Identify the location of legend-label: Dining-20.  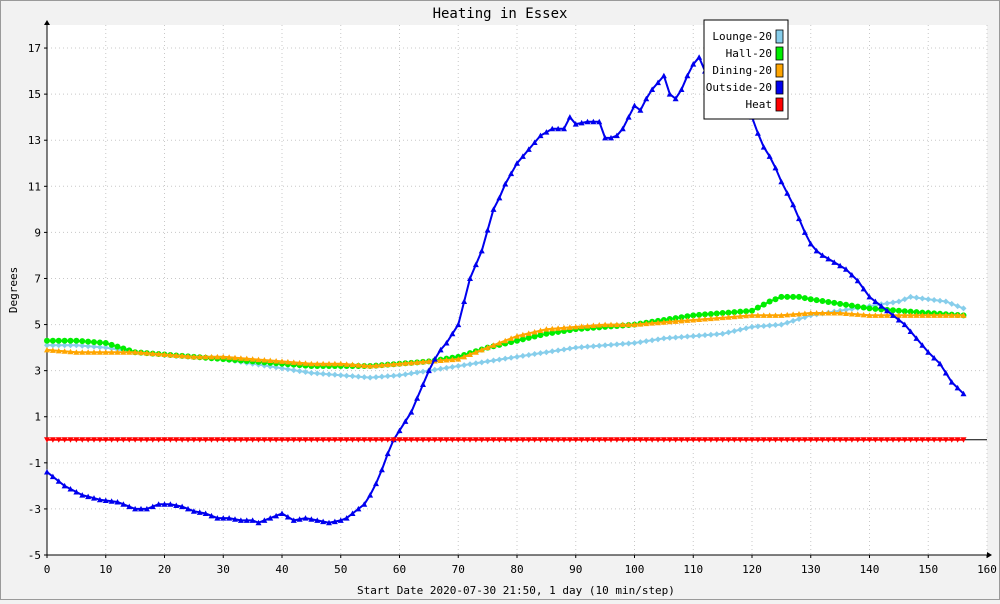
(742, 70).